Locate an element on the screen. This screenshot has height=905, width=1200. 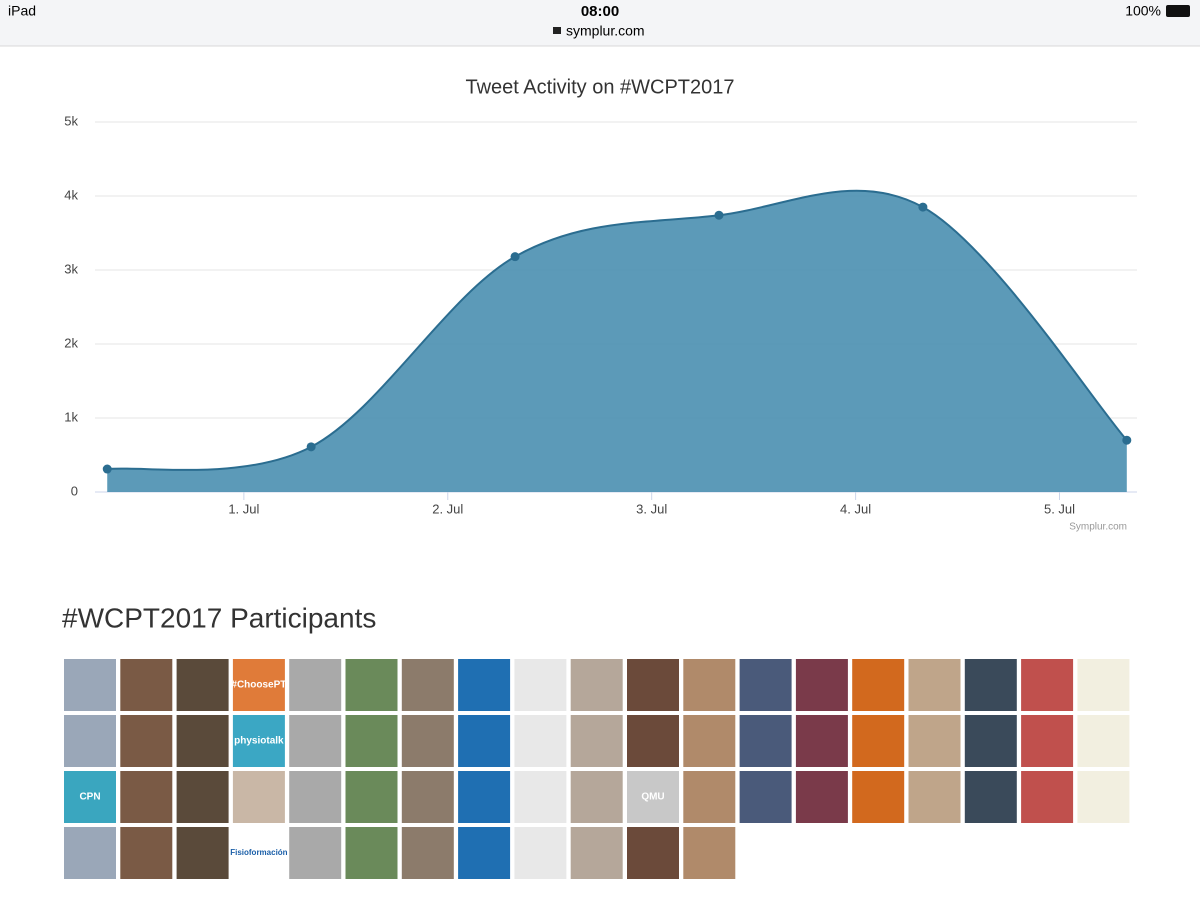
avatar-text: #ChoosePT is located at coordinates (258, 685).